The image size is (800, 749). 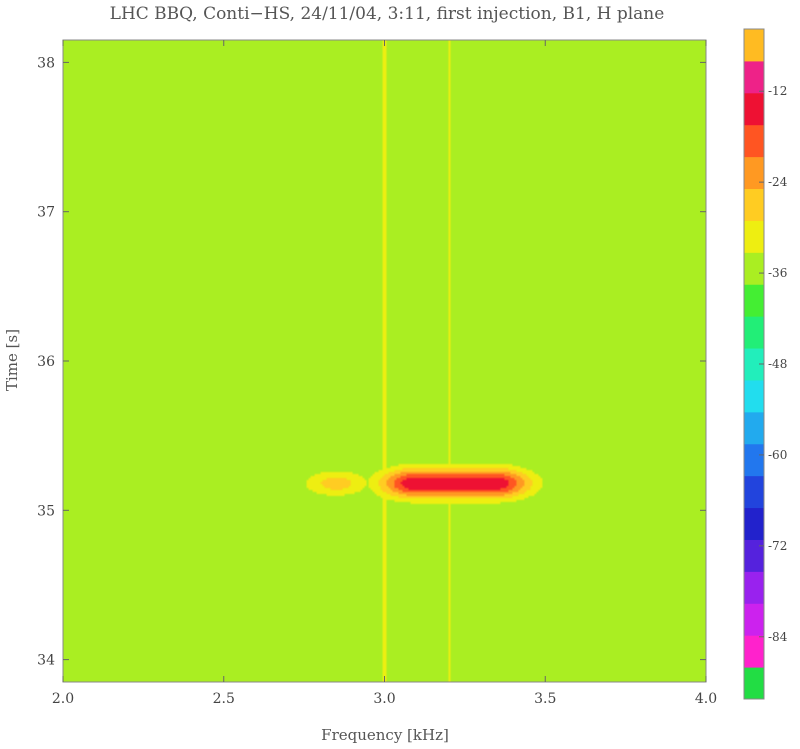 I want to click on colorbar-tick-label: -48, so click(x=777, y=364).